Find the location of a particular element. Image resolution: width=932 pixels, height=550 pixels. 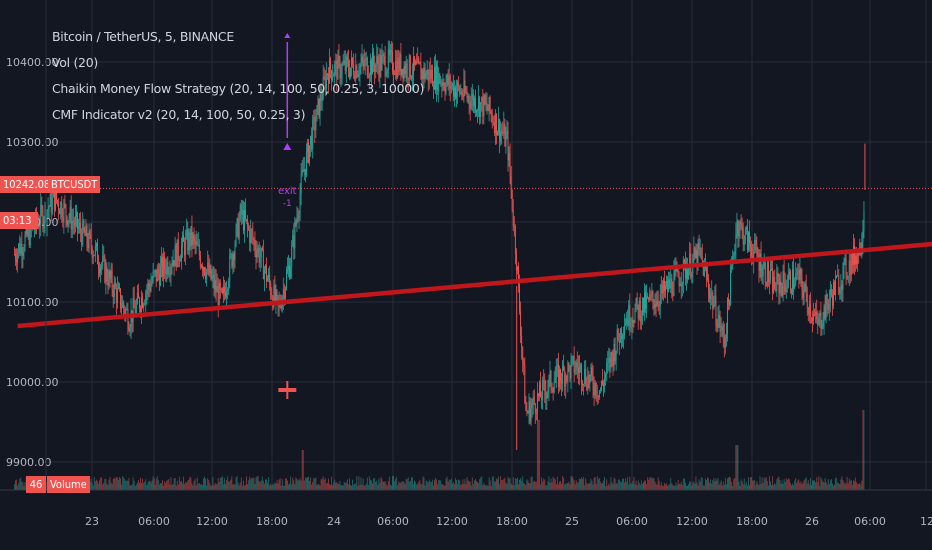

indicator-volume: Vol (20) is located at coordinates (75, 62).